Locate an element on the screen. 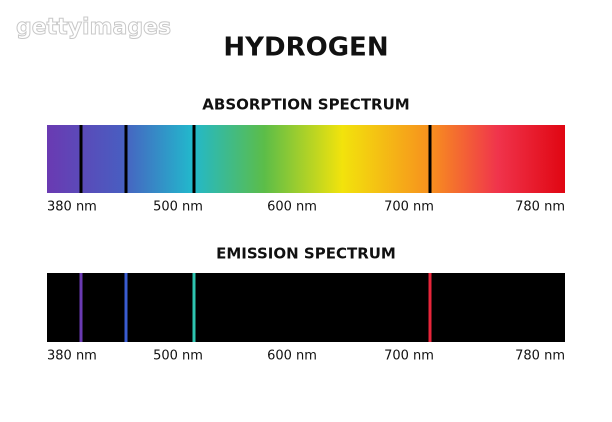 This screenshot has width=612, height=422. emission-bar is located at coordinates (306, 307).